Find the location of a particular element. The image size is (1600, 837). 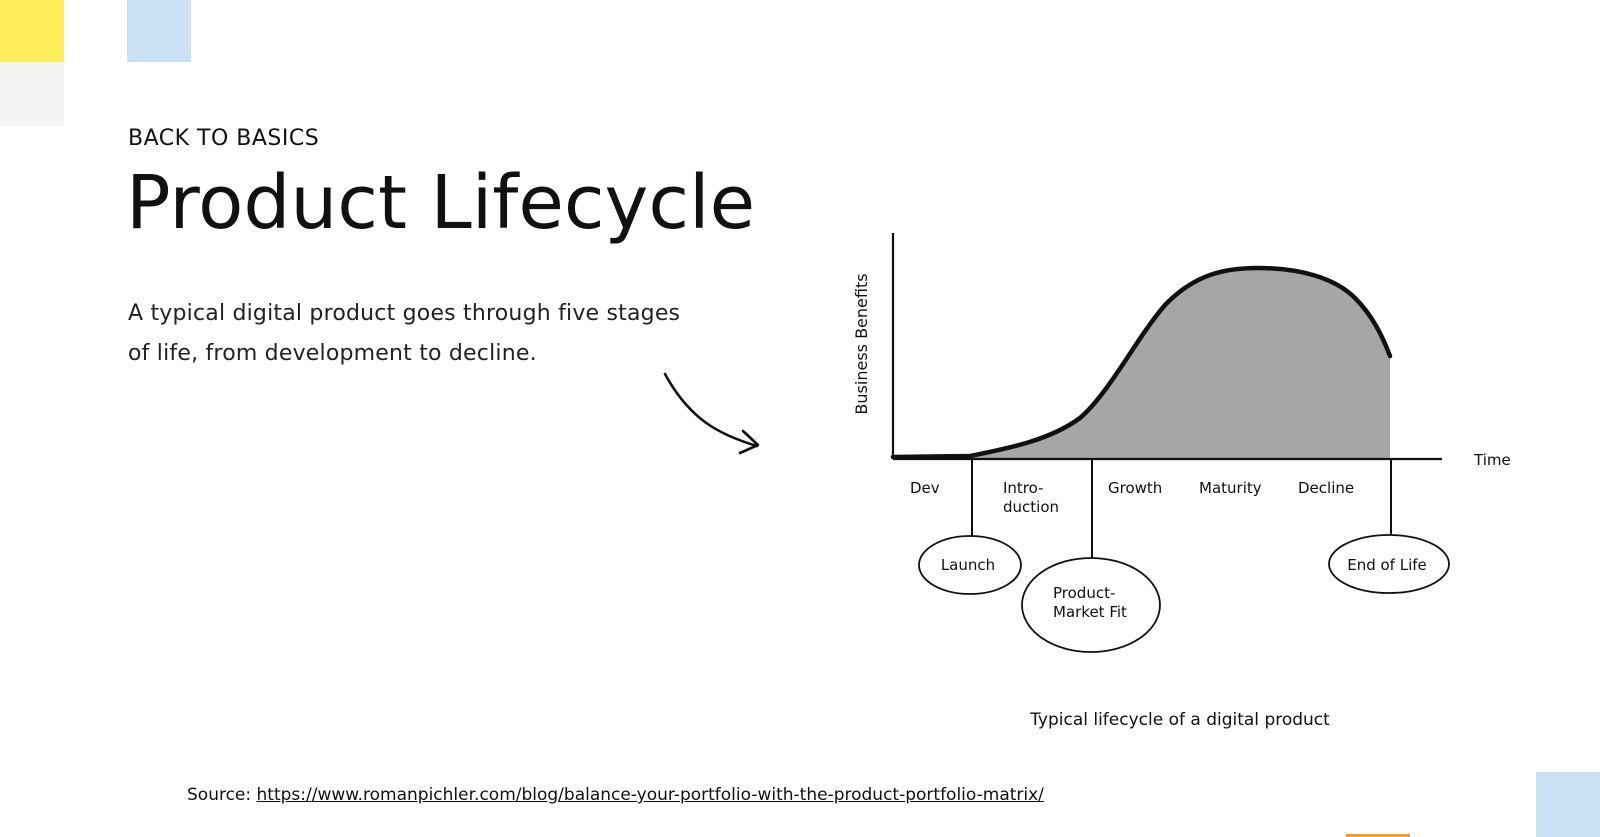

stage-label-introduction: Intro- is located at coordinates (1023, 488).